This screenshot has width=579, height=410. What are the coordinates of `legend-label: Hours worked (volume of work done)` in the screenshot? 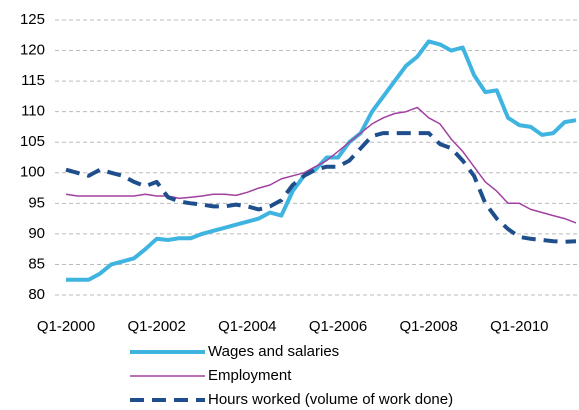 It's located at (330, 399).